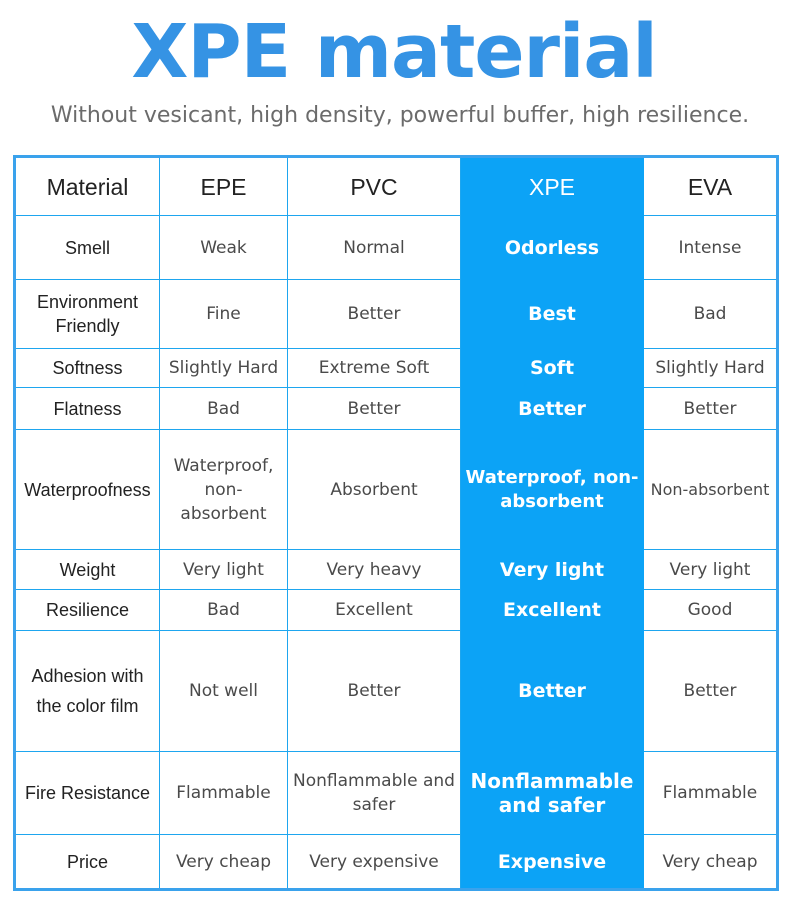 The width and height of the screenshot is (788, 903). What do you see at coordinates (552, 186) in the screenshot?
I see `header-xpe: XPE` at bounding box center [552, 186].